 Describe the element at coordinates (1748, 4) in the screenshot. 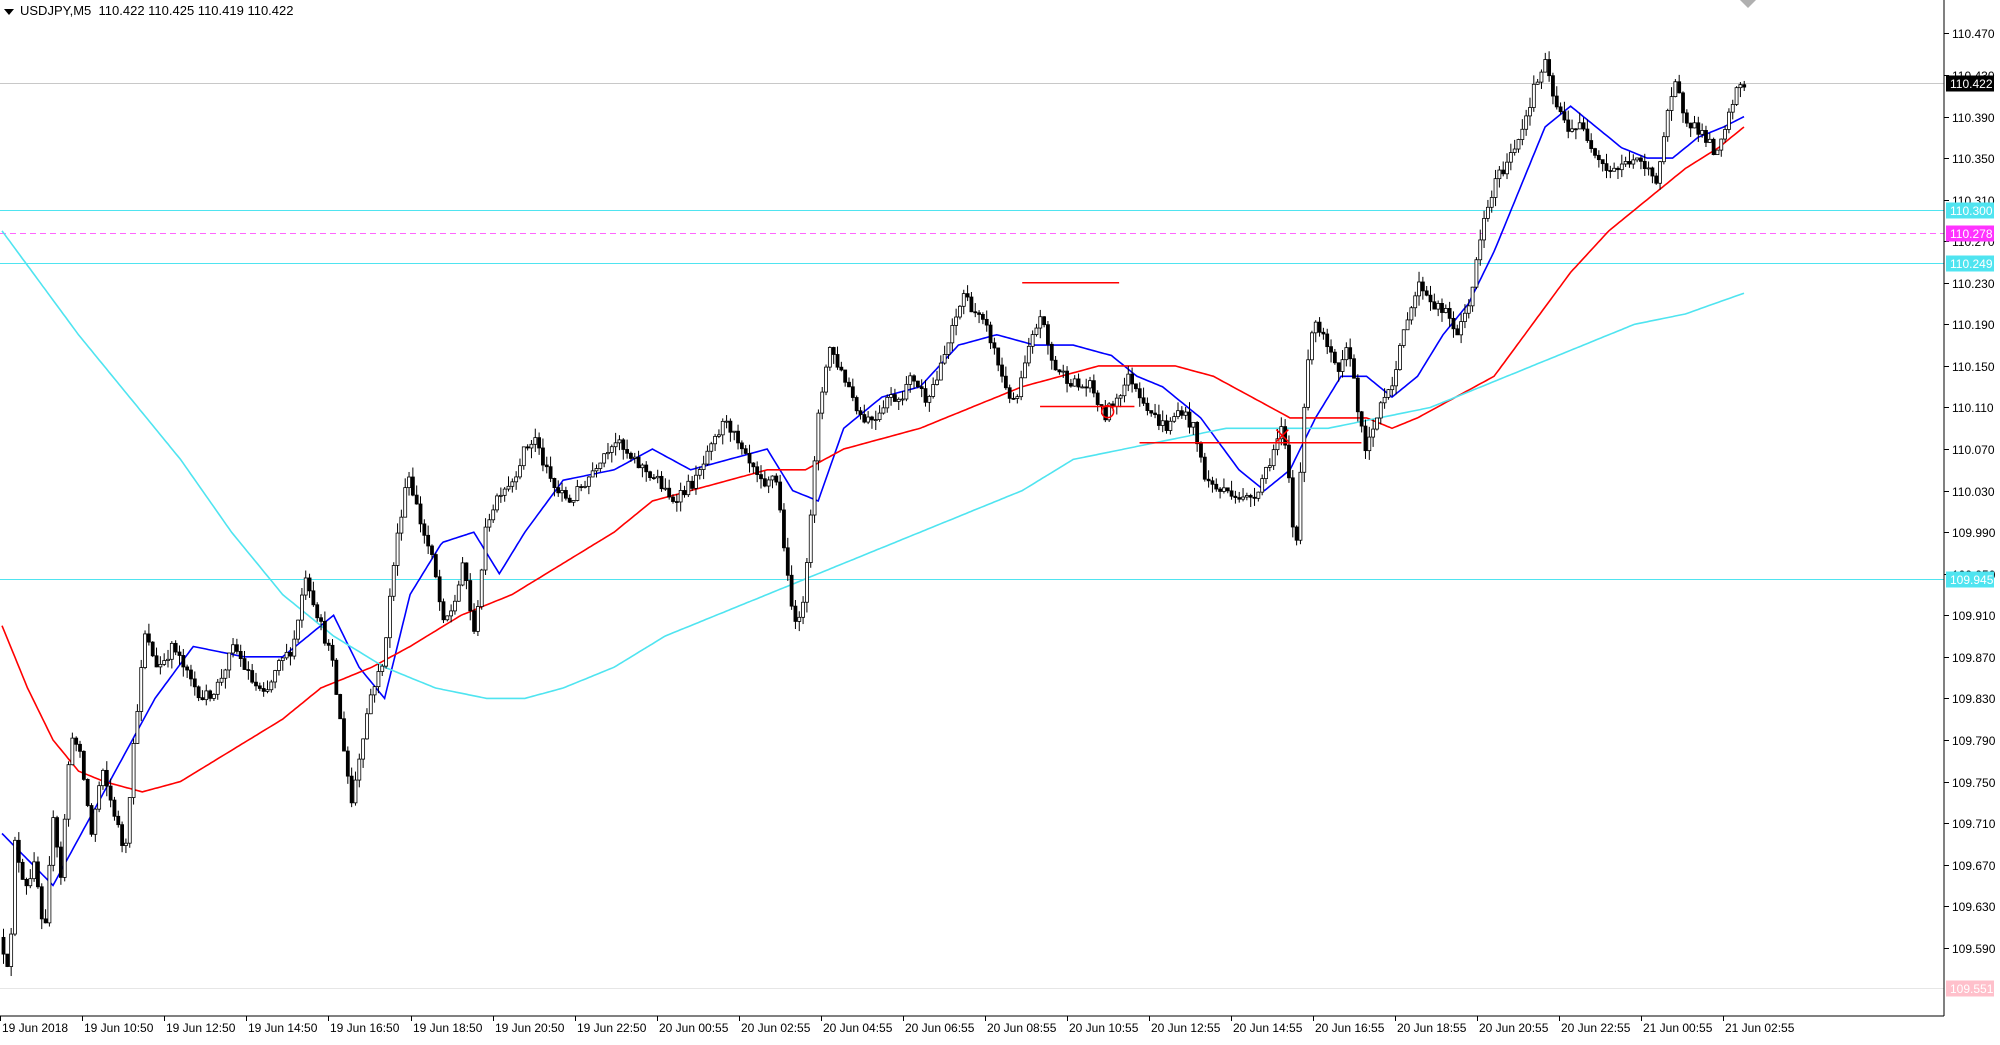

I see `chart-shift-marker-icon` at that location.